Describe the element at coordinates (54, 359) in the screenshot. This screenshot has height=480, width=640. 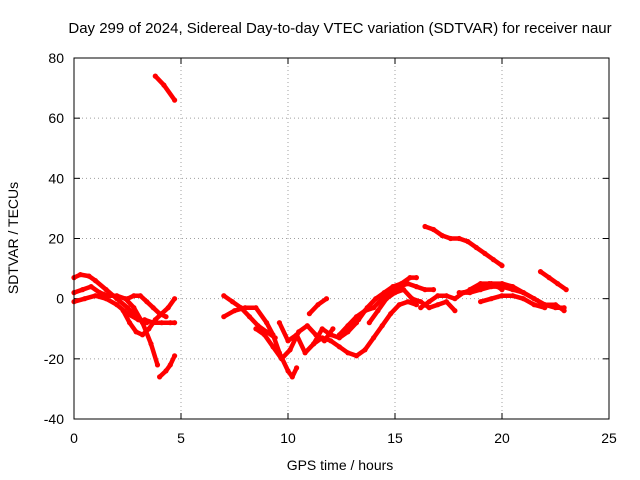
I see `y-tick-label: -20` at that location.